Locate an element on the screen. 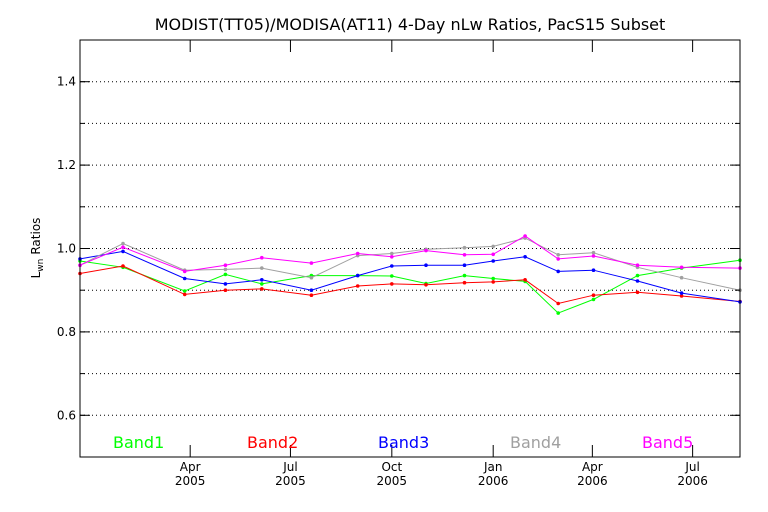 Image resolution: width=768 pixels, height=512 pixels. y-axis-label-symbol: L is located at coordinates (36, 274).